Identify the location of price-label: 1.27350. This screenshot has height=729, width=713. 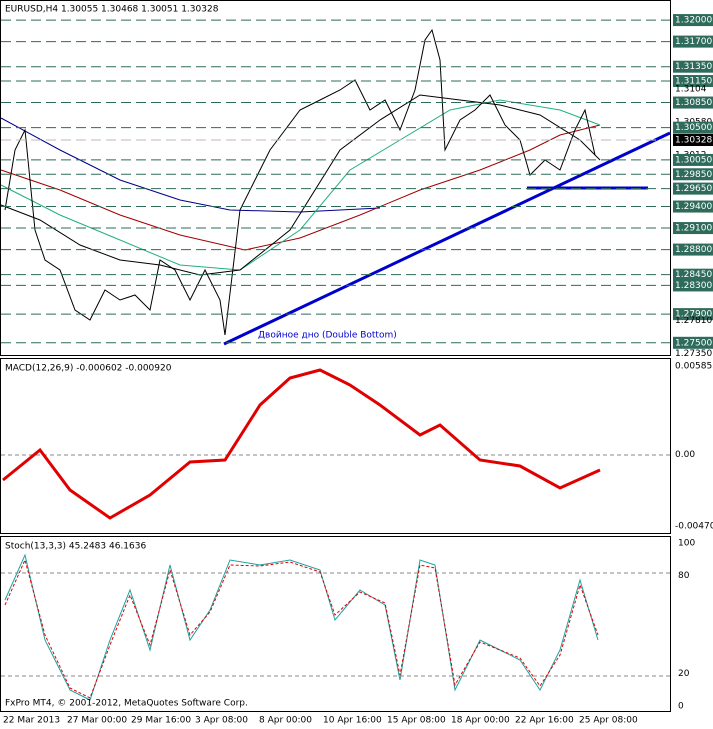
(693, 354).